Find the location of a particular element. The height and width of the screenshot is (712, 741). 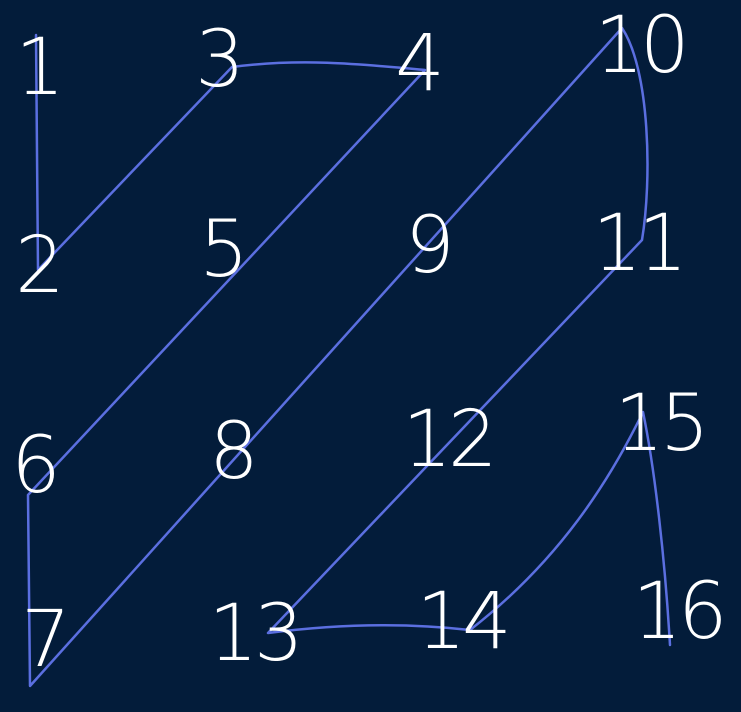

number-12: 12 is located at coordinates (449, 440).